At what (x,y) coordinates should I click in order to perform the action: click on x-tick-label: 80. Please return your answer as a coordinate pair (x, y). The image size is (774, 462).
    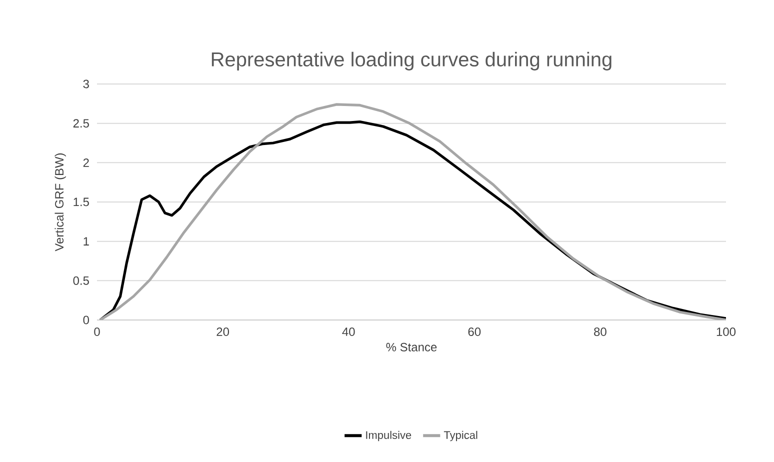
    Looking at the image, I should click on (600, 332).